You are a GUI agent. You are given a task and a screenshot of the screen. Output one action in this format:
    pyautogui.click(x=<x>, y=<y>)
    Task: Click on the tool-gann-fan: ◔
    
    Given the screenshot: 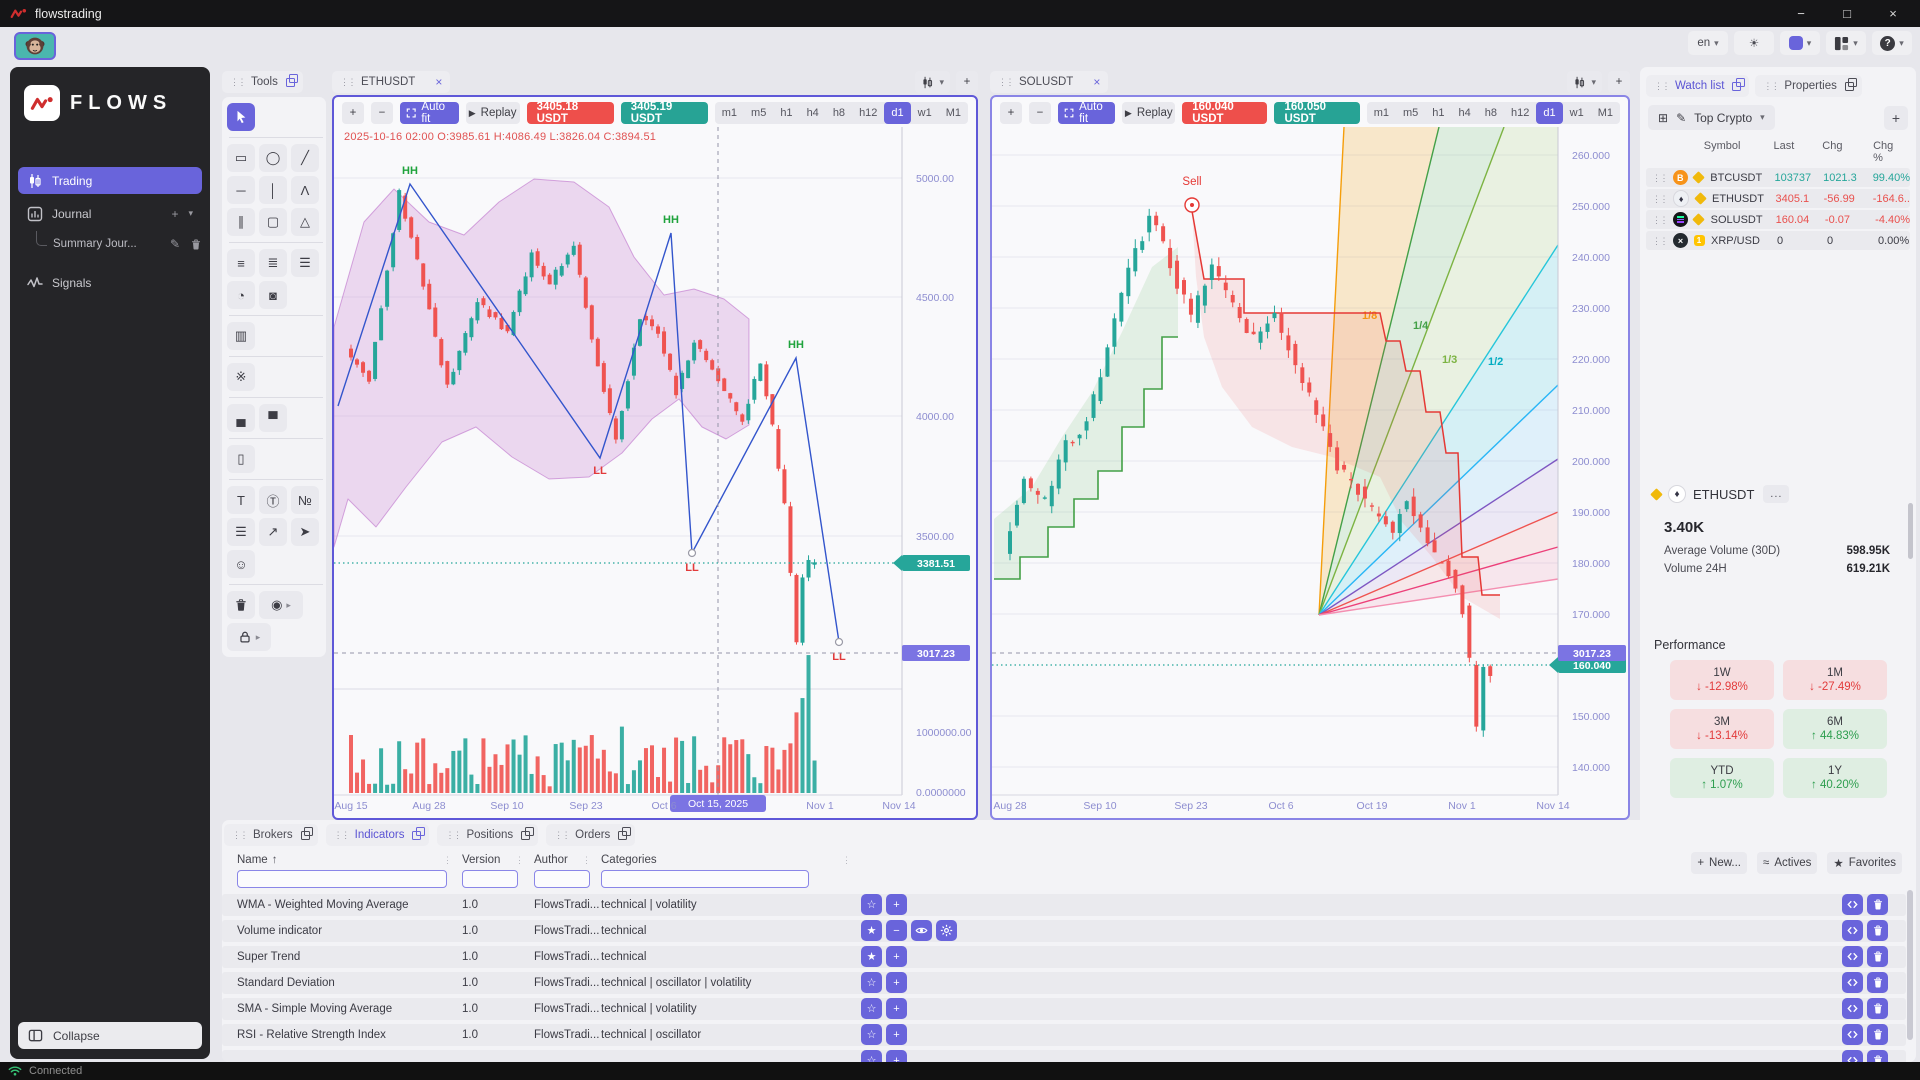 What is the action you would take?
    pyautogui.click(x=241, y=295)
    